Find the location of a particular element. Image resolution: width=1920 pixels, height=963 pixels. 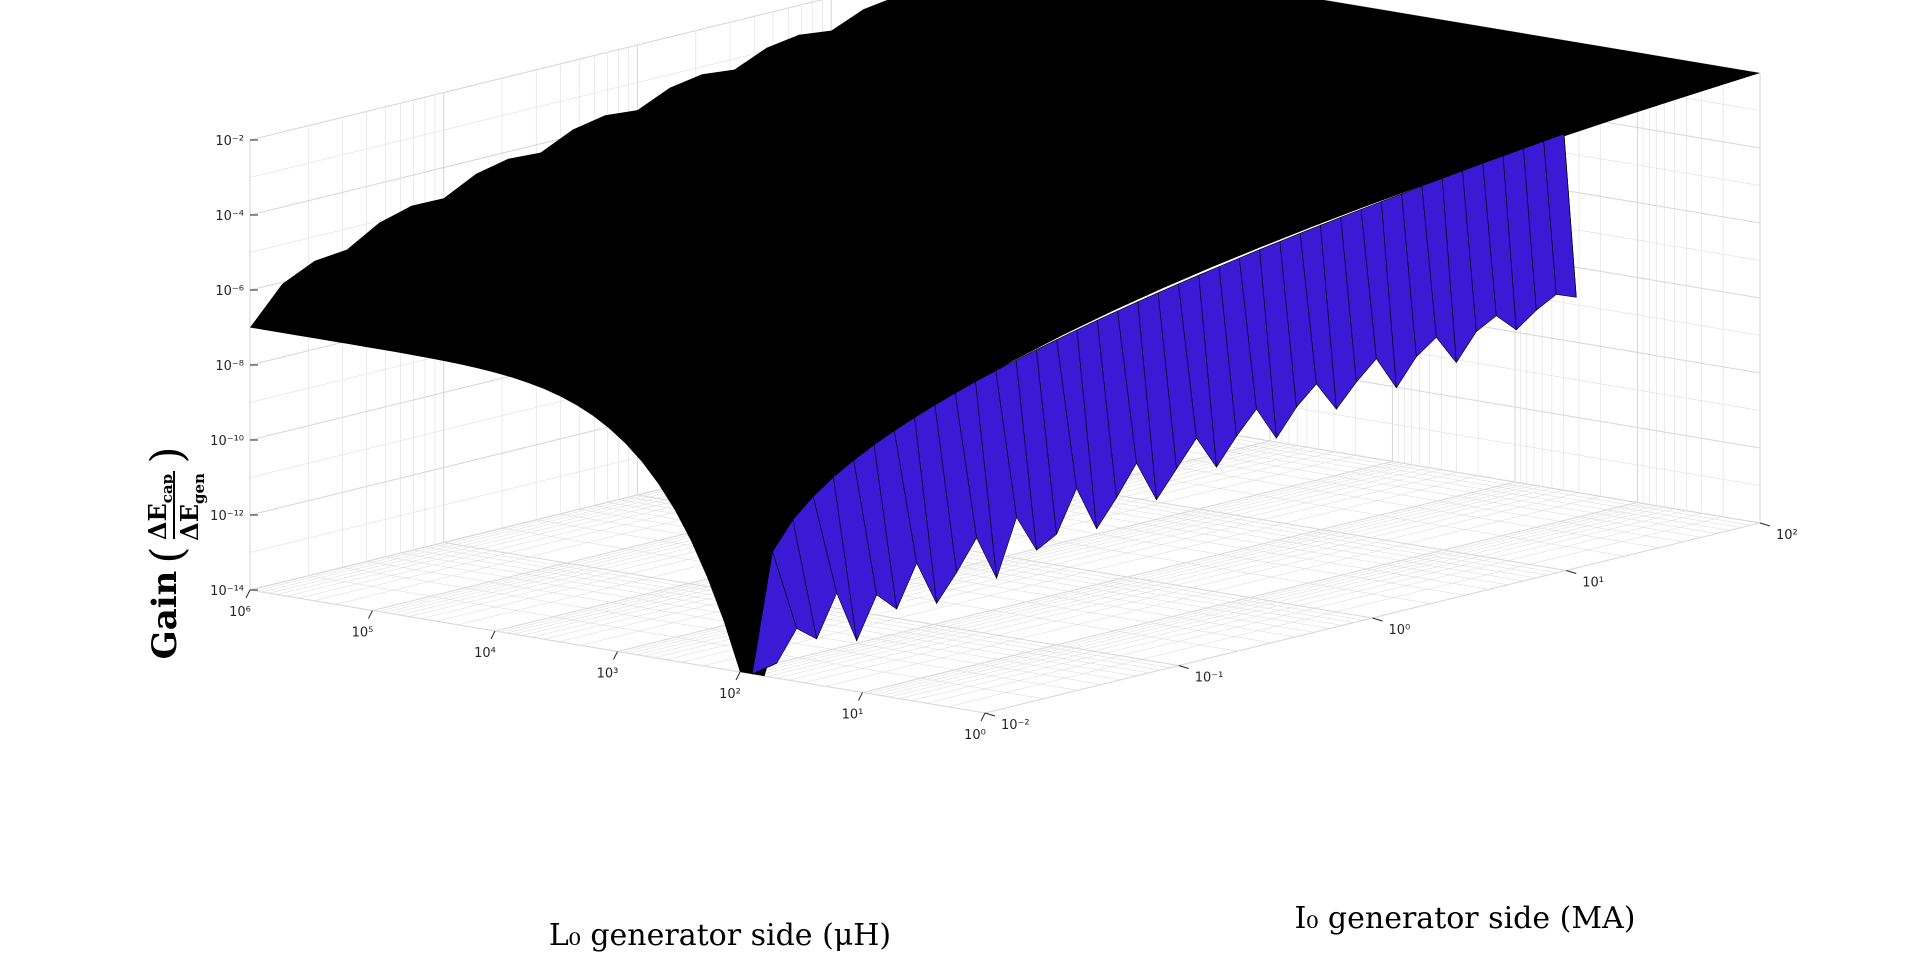

x-tick-label: 10¹ is located at coordinates (853, 715).